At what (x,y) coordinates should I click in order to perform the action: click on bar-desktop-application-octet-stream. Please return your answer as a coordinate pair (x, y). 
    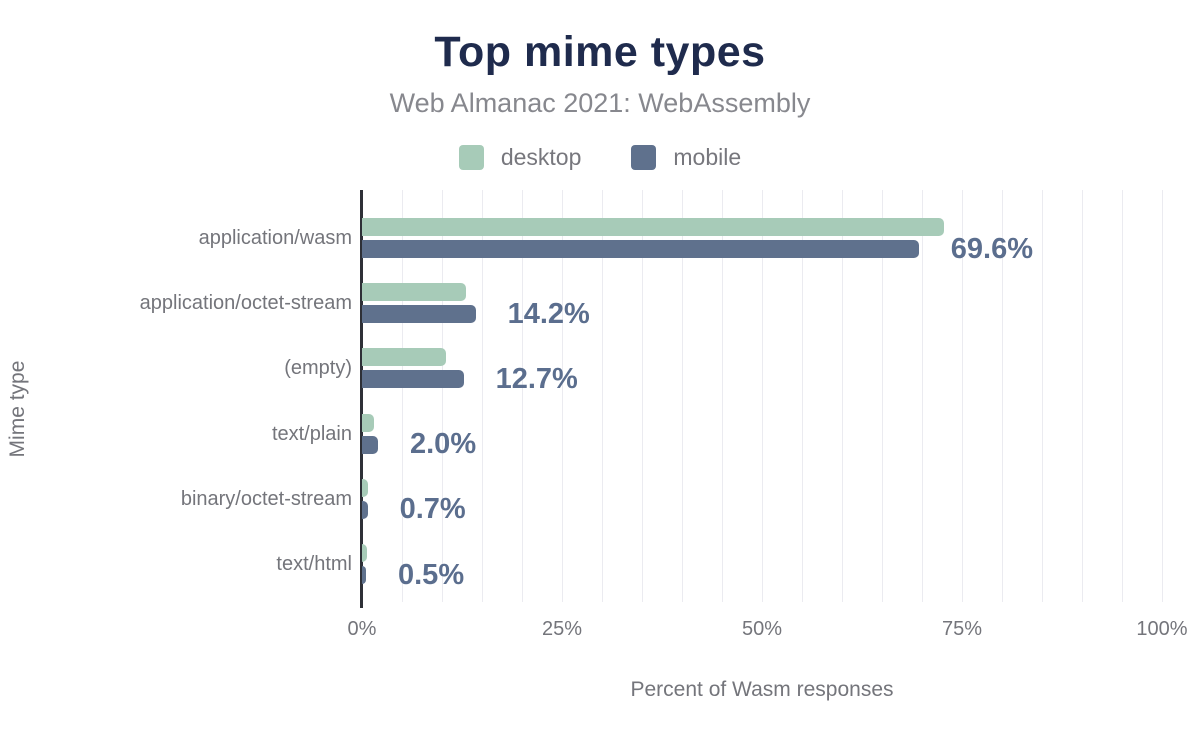
    Looking at the image, I should click on (414, 292).